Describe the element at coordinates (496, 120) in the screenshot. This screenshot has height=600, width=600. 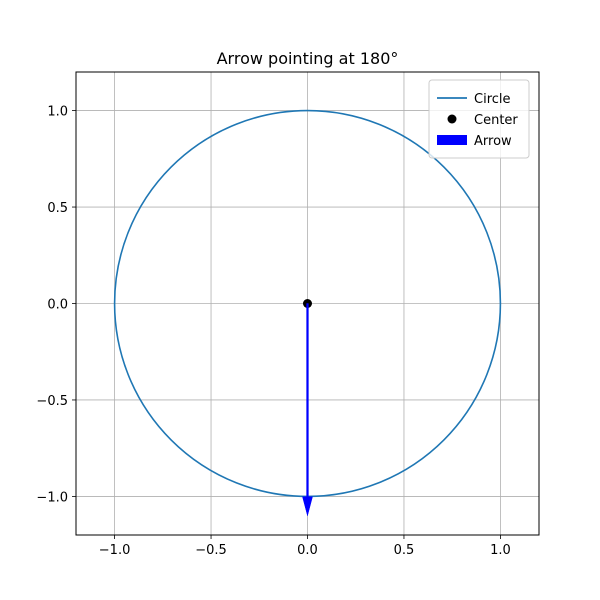
I see `legend-label: Center` at that location.